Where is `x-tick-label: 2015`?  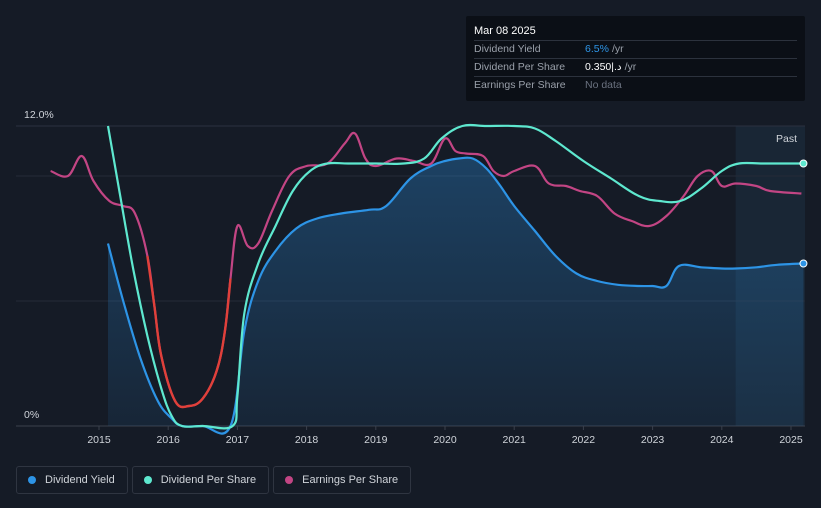
x-tick-label: 2015 is located at coordinates (99, 440).